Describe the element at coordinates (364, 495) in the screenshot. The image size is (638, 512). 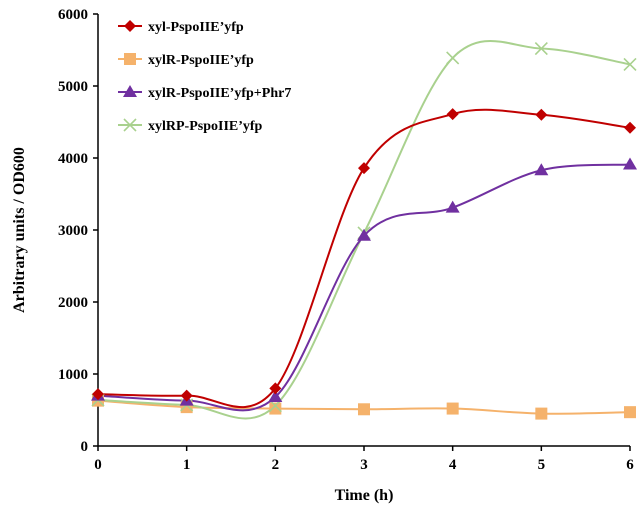
I see `x-axis-title: Time (h)` at that location.